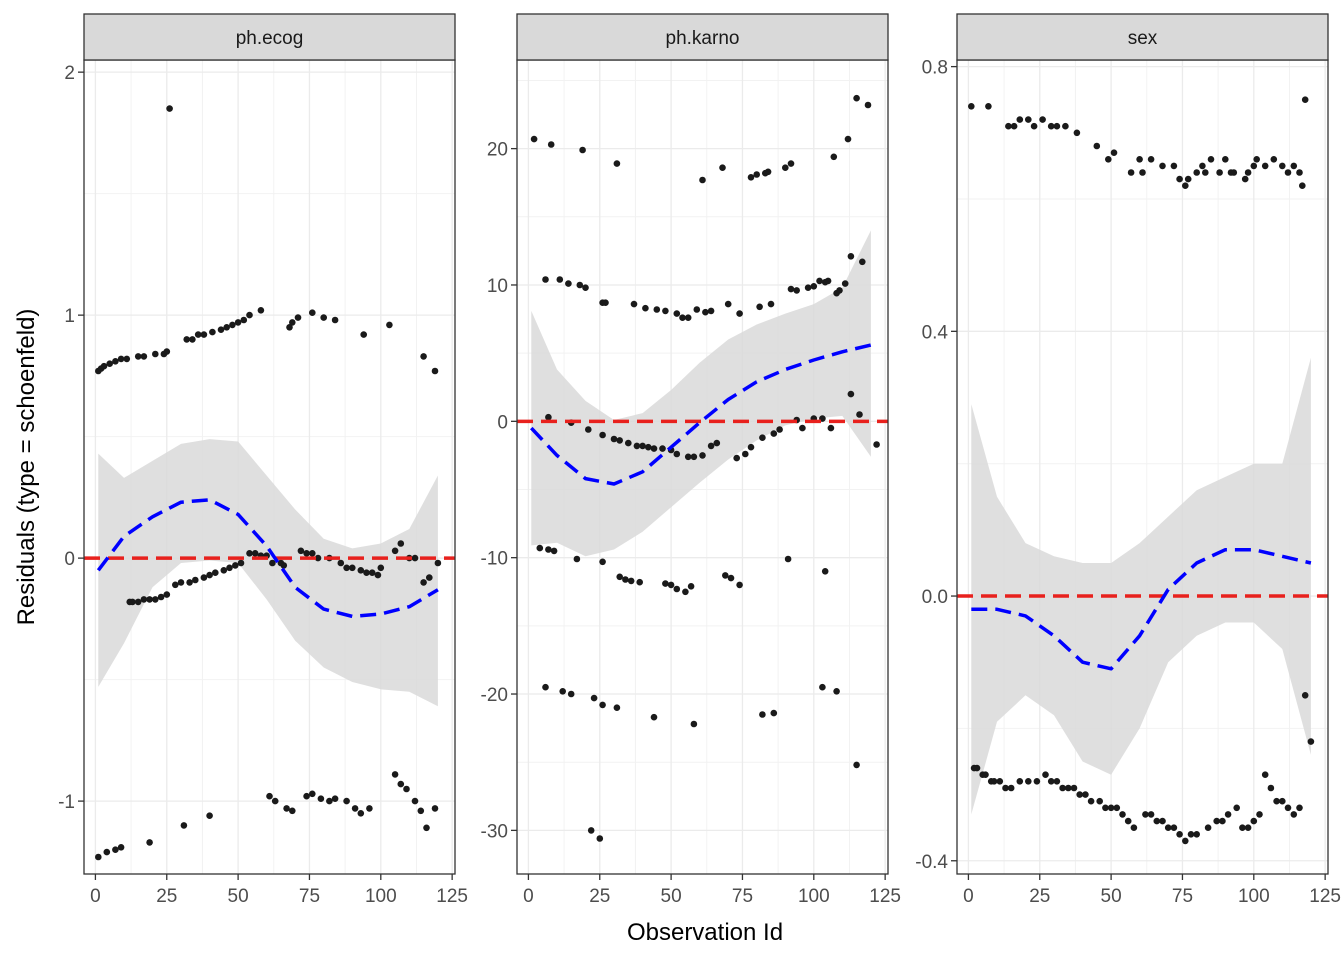  I want to click on y-tick-label: 0.8, so click(935, 68).